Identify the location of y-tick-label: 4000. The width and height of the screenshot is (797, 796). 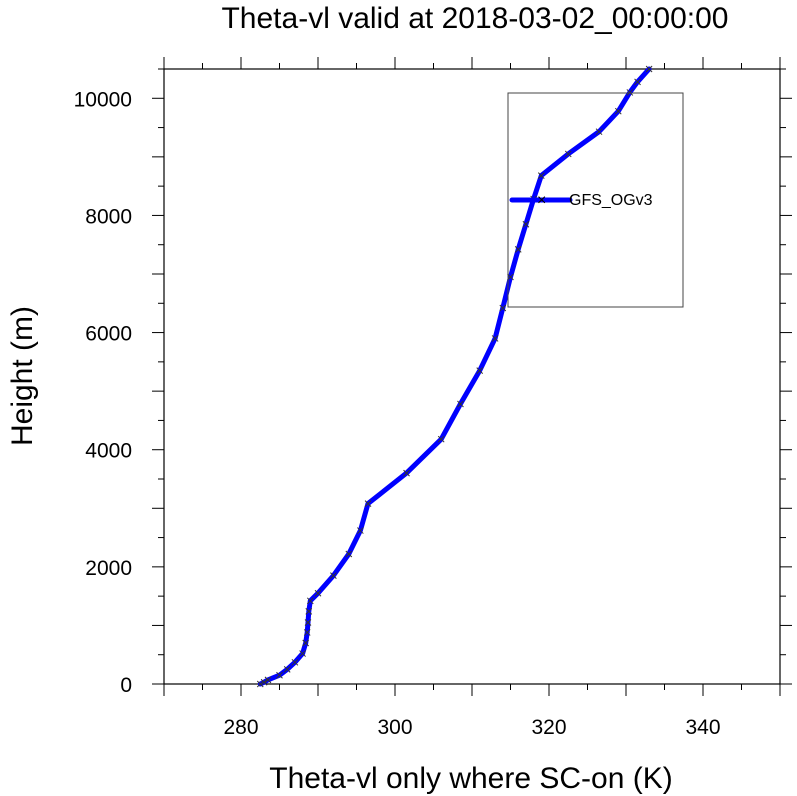
(108, 451).